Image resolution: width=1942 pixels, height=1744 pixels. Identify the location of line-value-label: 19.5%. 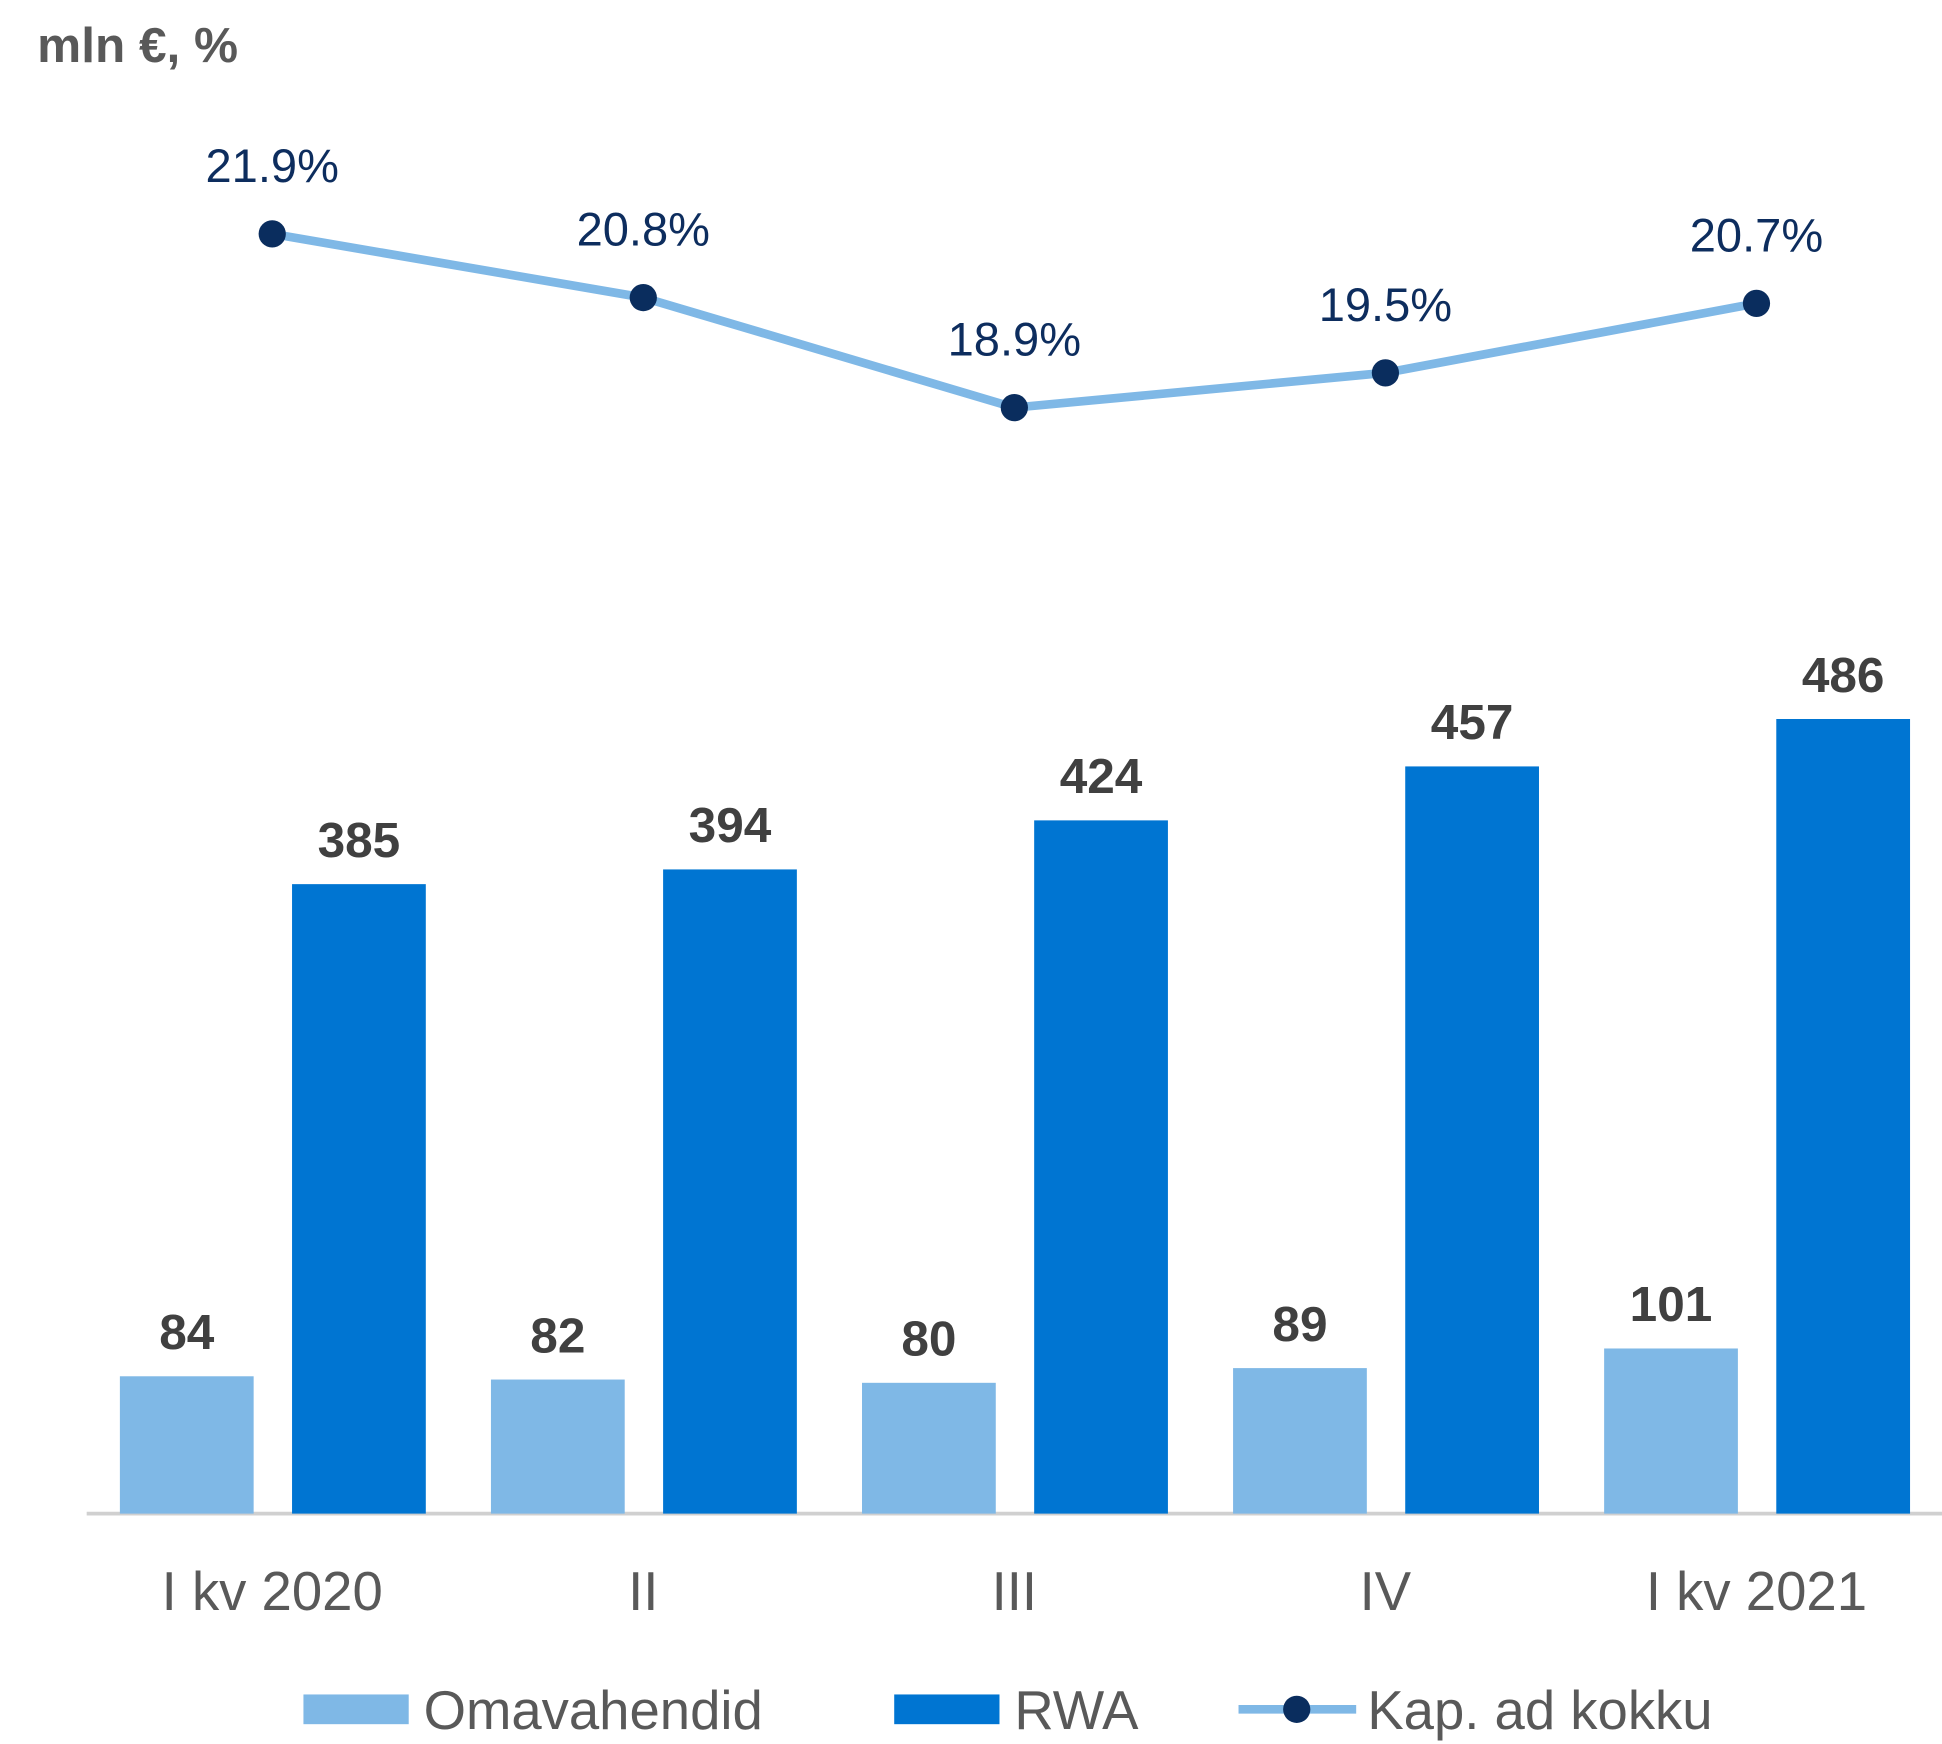
(1385, 304).